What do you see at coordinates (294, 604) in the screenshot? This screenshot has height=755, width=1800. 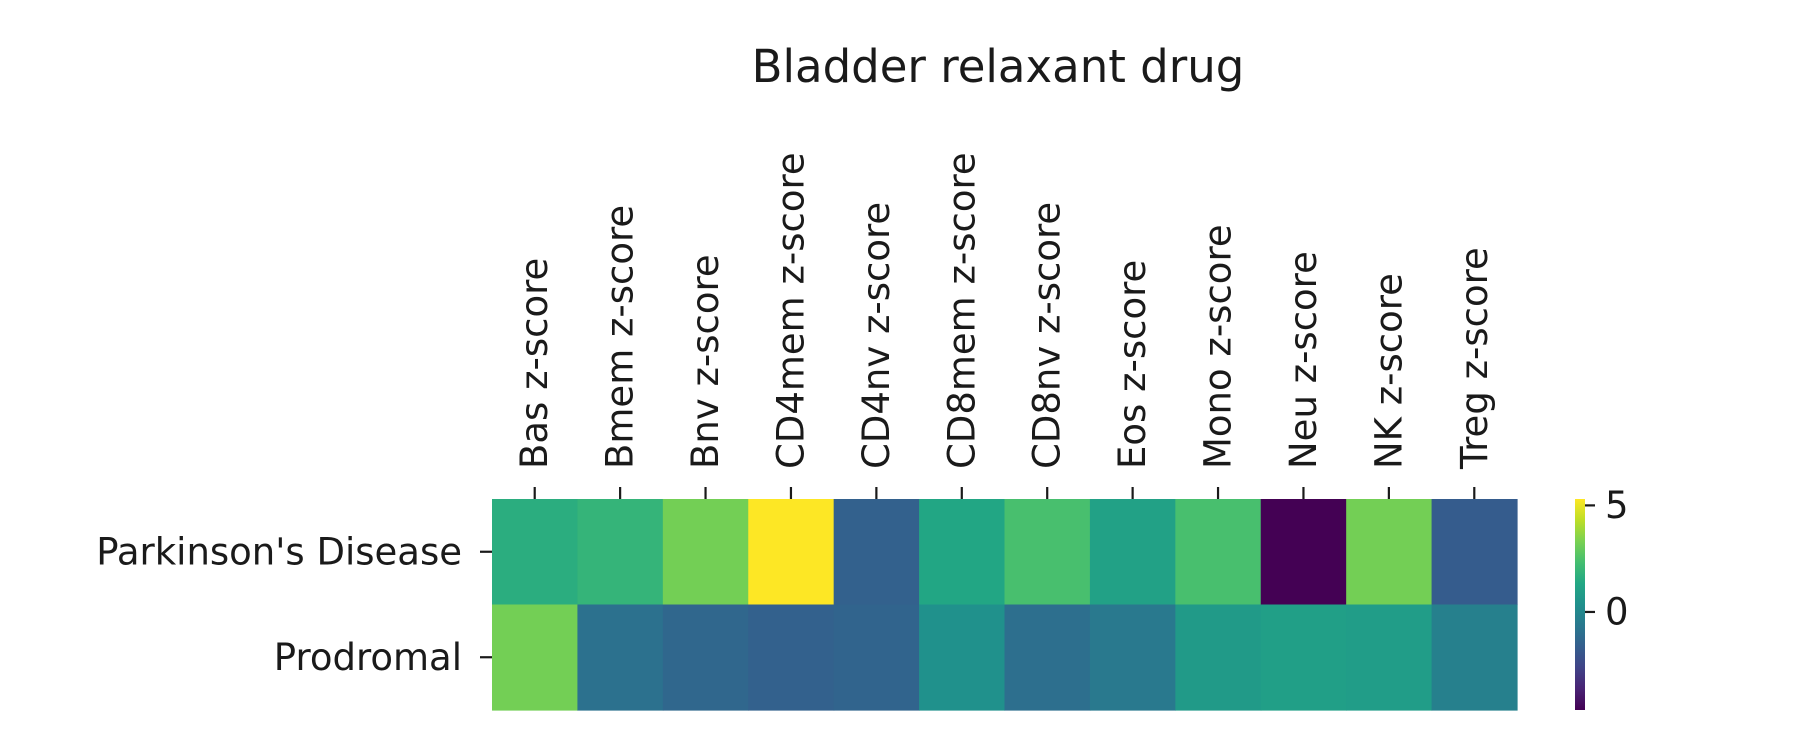 I see `row-labels: Parkinson's Disease Prodromal` at bounding box center [294, 604].